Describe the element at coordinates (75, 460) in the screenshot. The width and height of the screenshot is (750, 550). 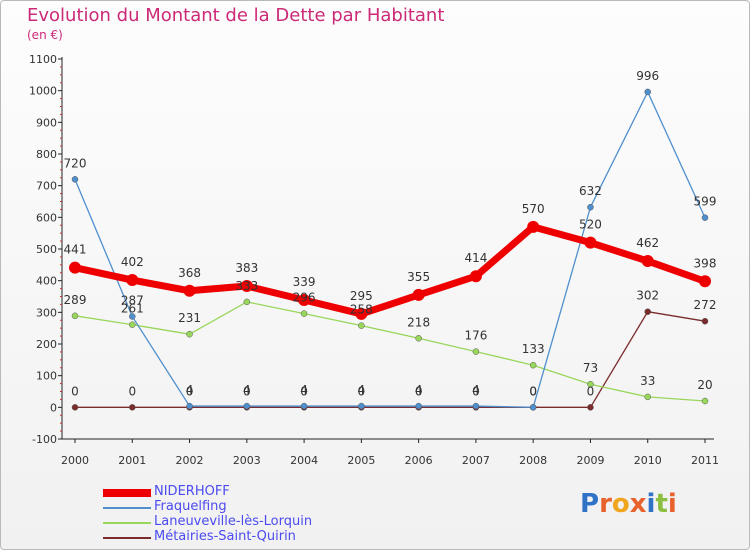
I see `x-tick-label: 2000` at that location.